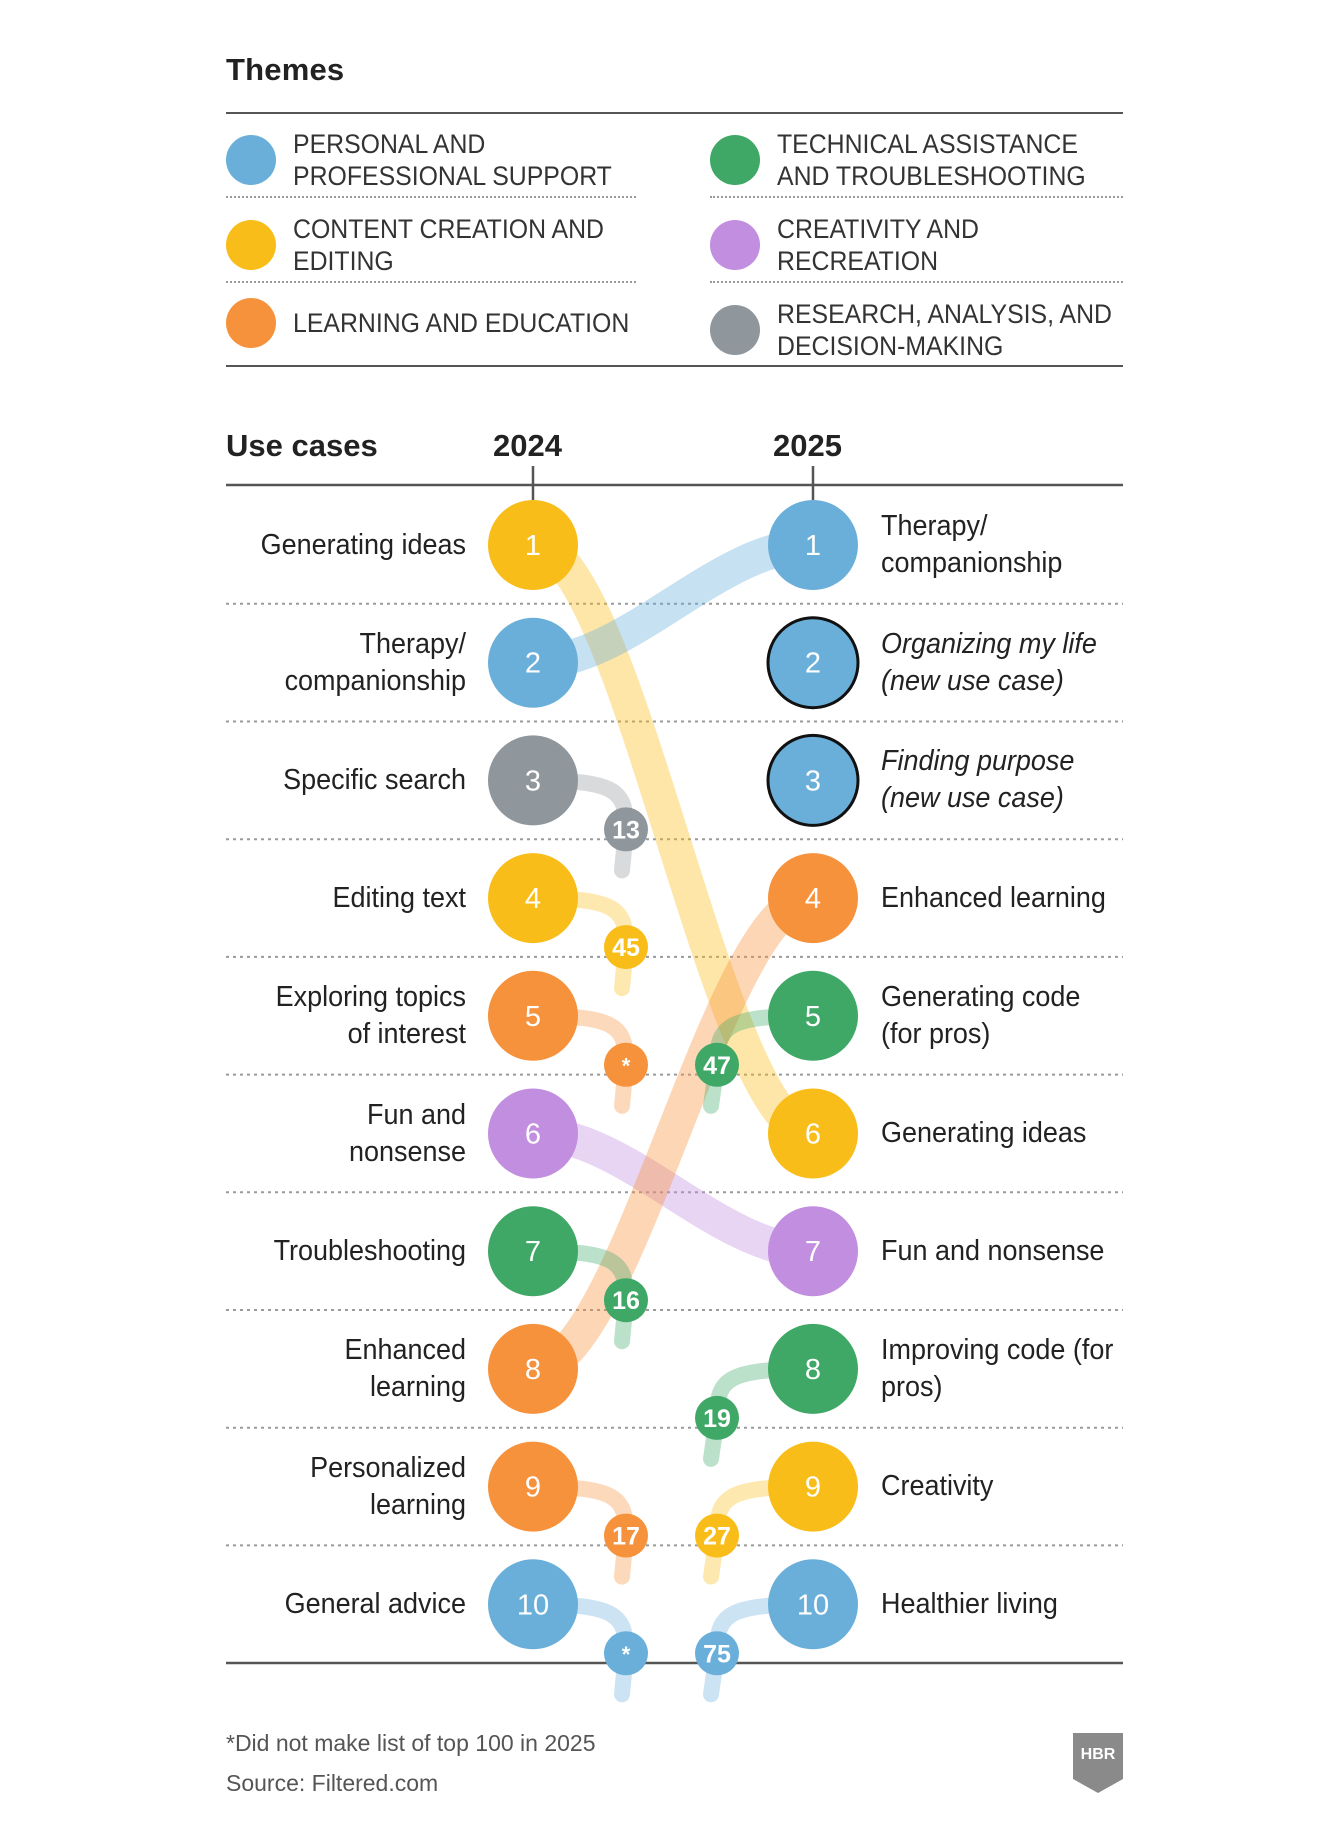 The width and height of the screenshot is (1336, 1832). I want to click on footnote: *Did not make list of top 100 in 2025, so click(411, 1743).